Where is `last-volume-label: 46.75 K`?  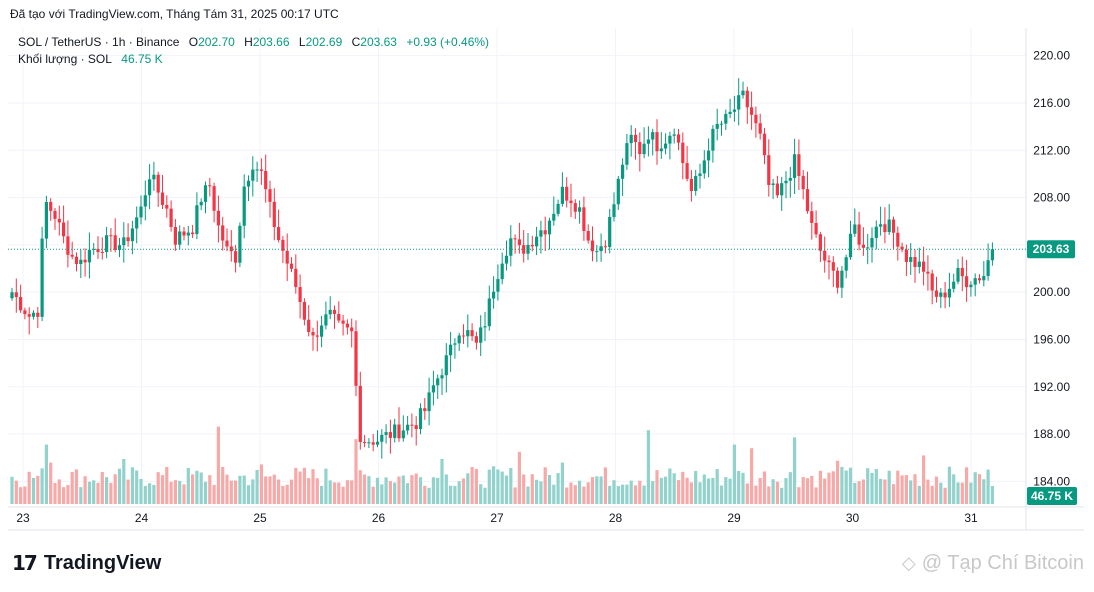 last-volume-label: 46.75 K is located at coordinates (1052, 496).